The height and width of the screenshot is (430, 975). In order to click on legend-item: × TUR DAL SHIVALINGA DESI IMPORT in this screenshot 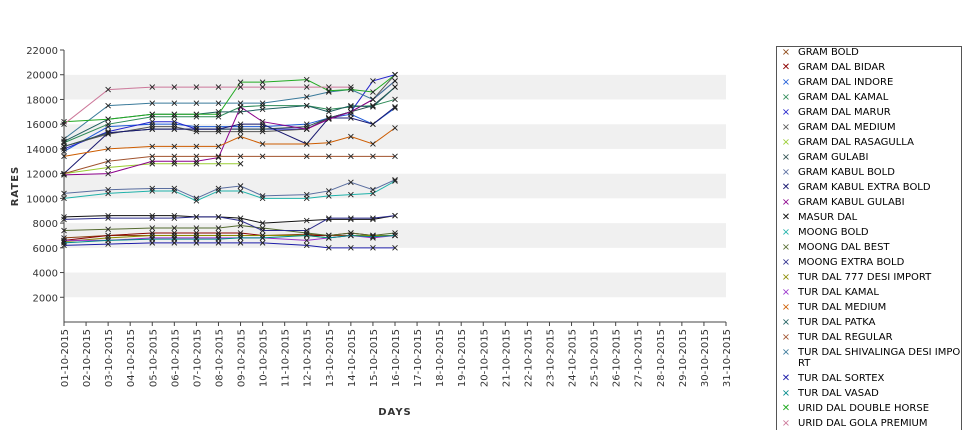, I will do `click(869, 358)`.